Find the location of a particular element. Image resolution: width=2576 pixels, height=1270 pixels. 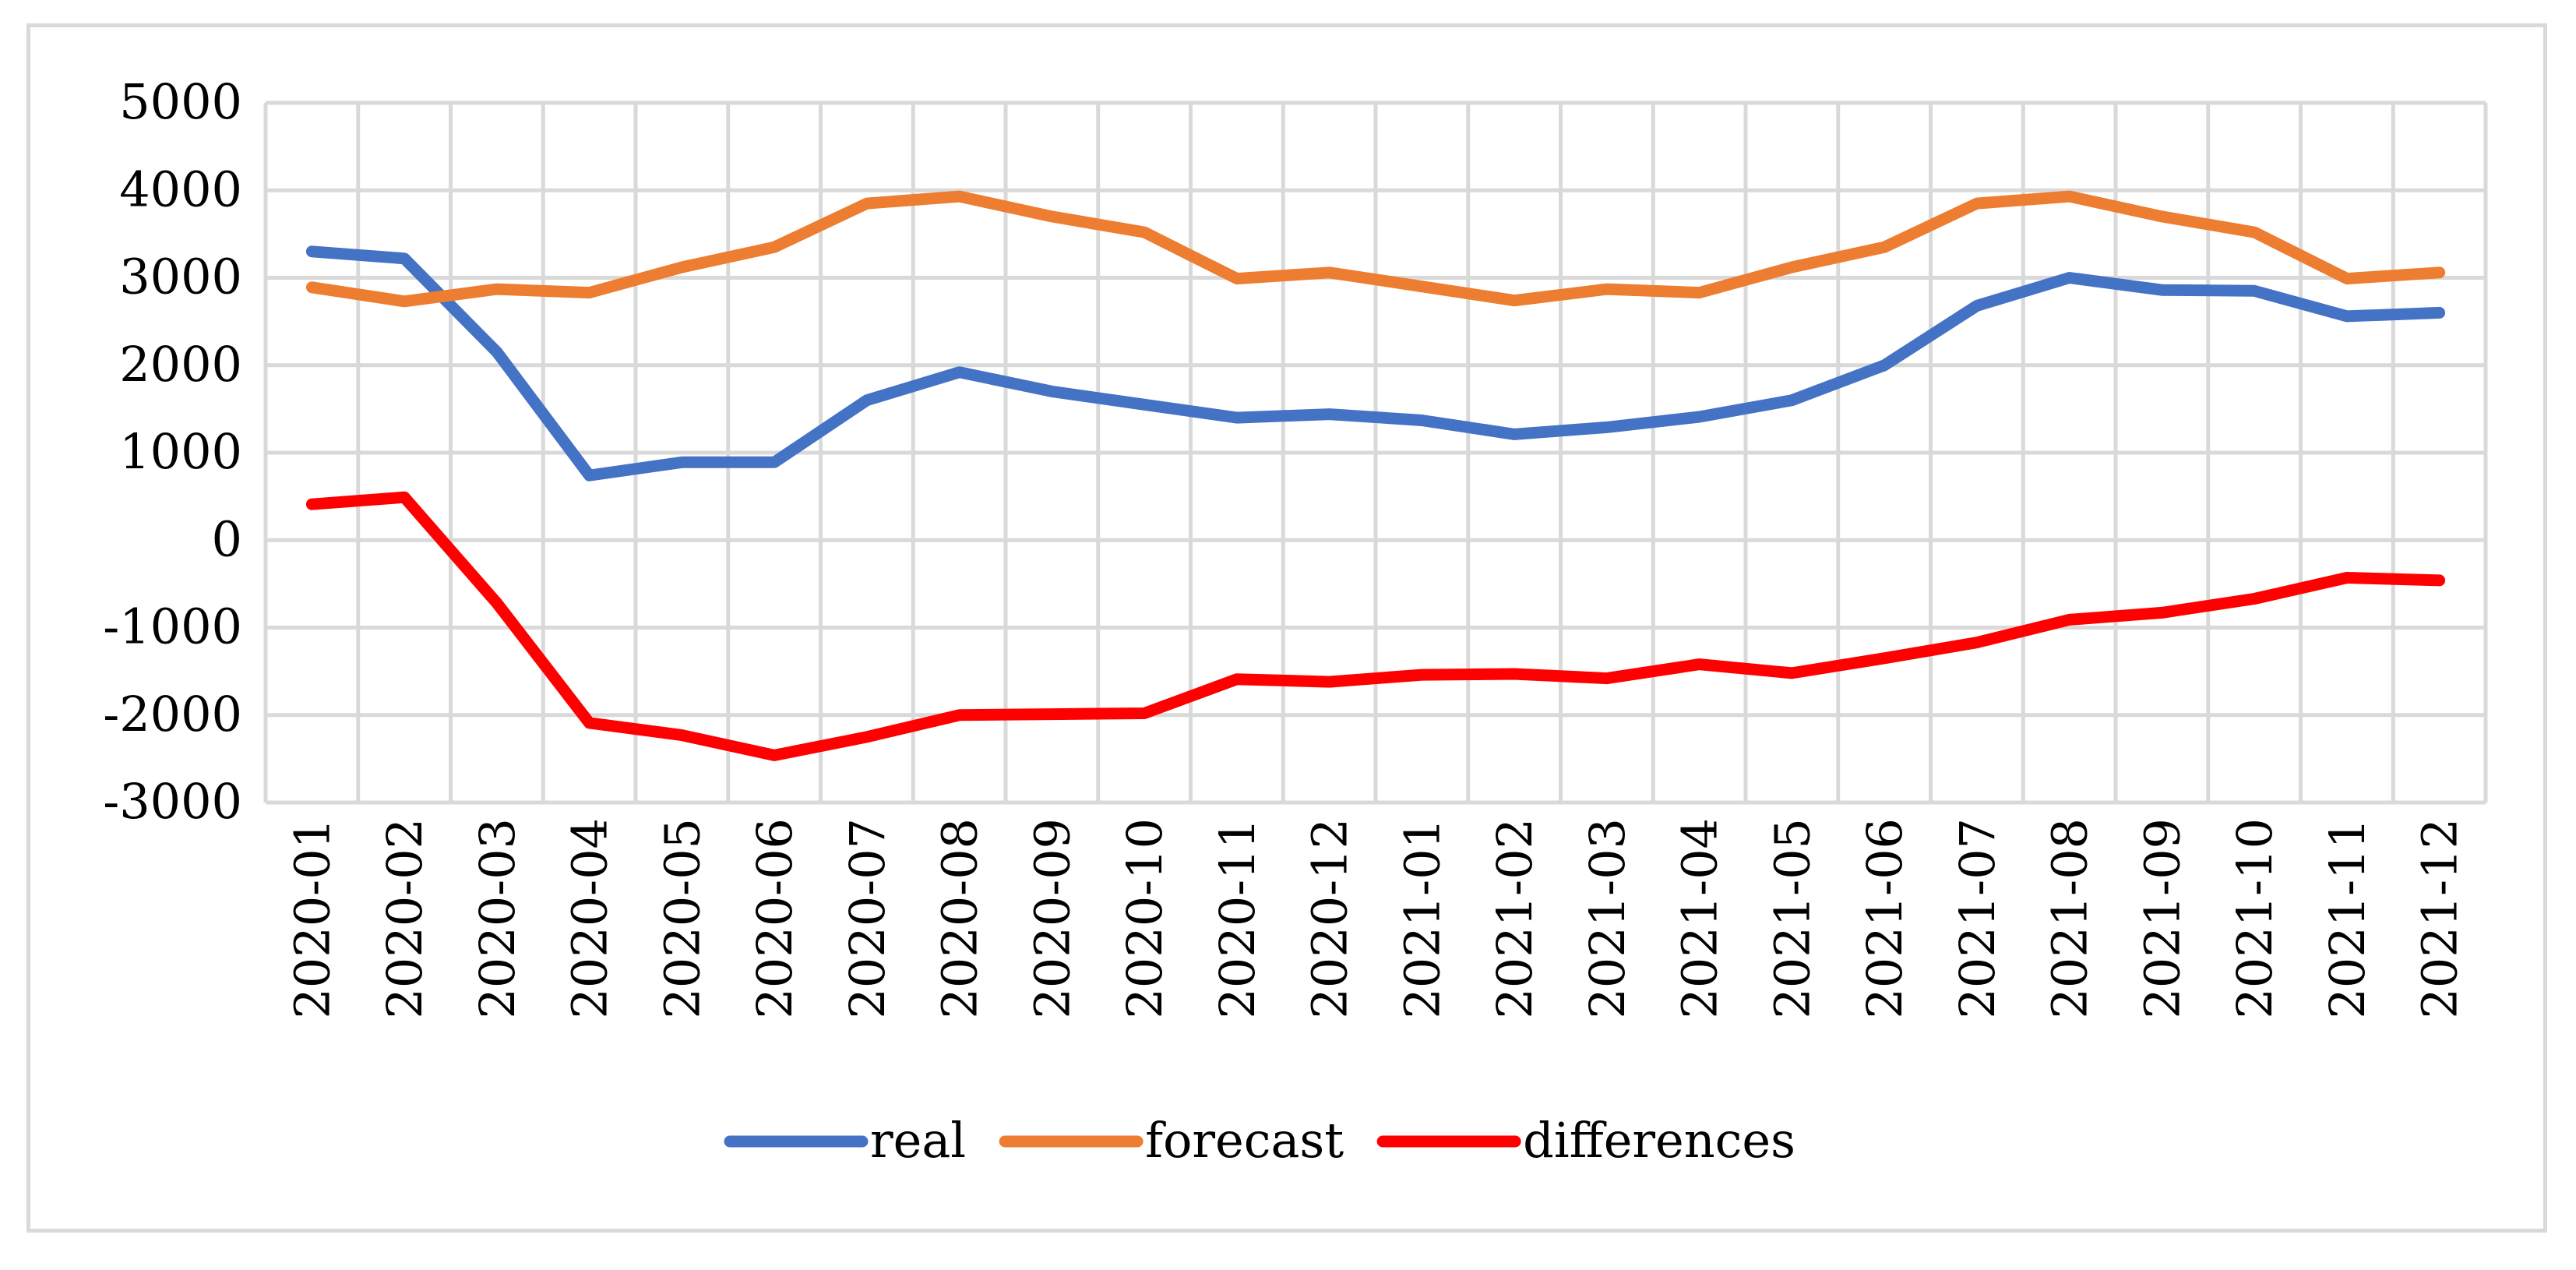

y-tick-label: -3000 is located at coordinates (172, 801).